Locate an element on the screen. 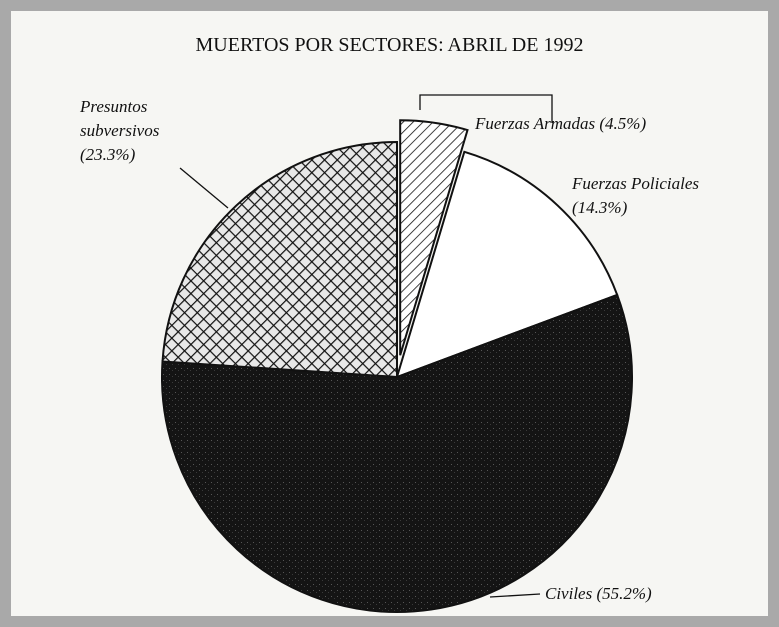  slice-label: Fuerzas Policiales (14.3%) is located at coordinates (657, 196).